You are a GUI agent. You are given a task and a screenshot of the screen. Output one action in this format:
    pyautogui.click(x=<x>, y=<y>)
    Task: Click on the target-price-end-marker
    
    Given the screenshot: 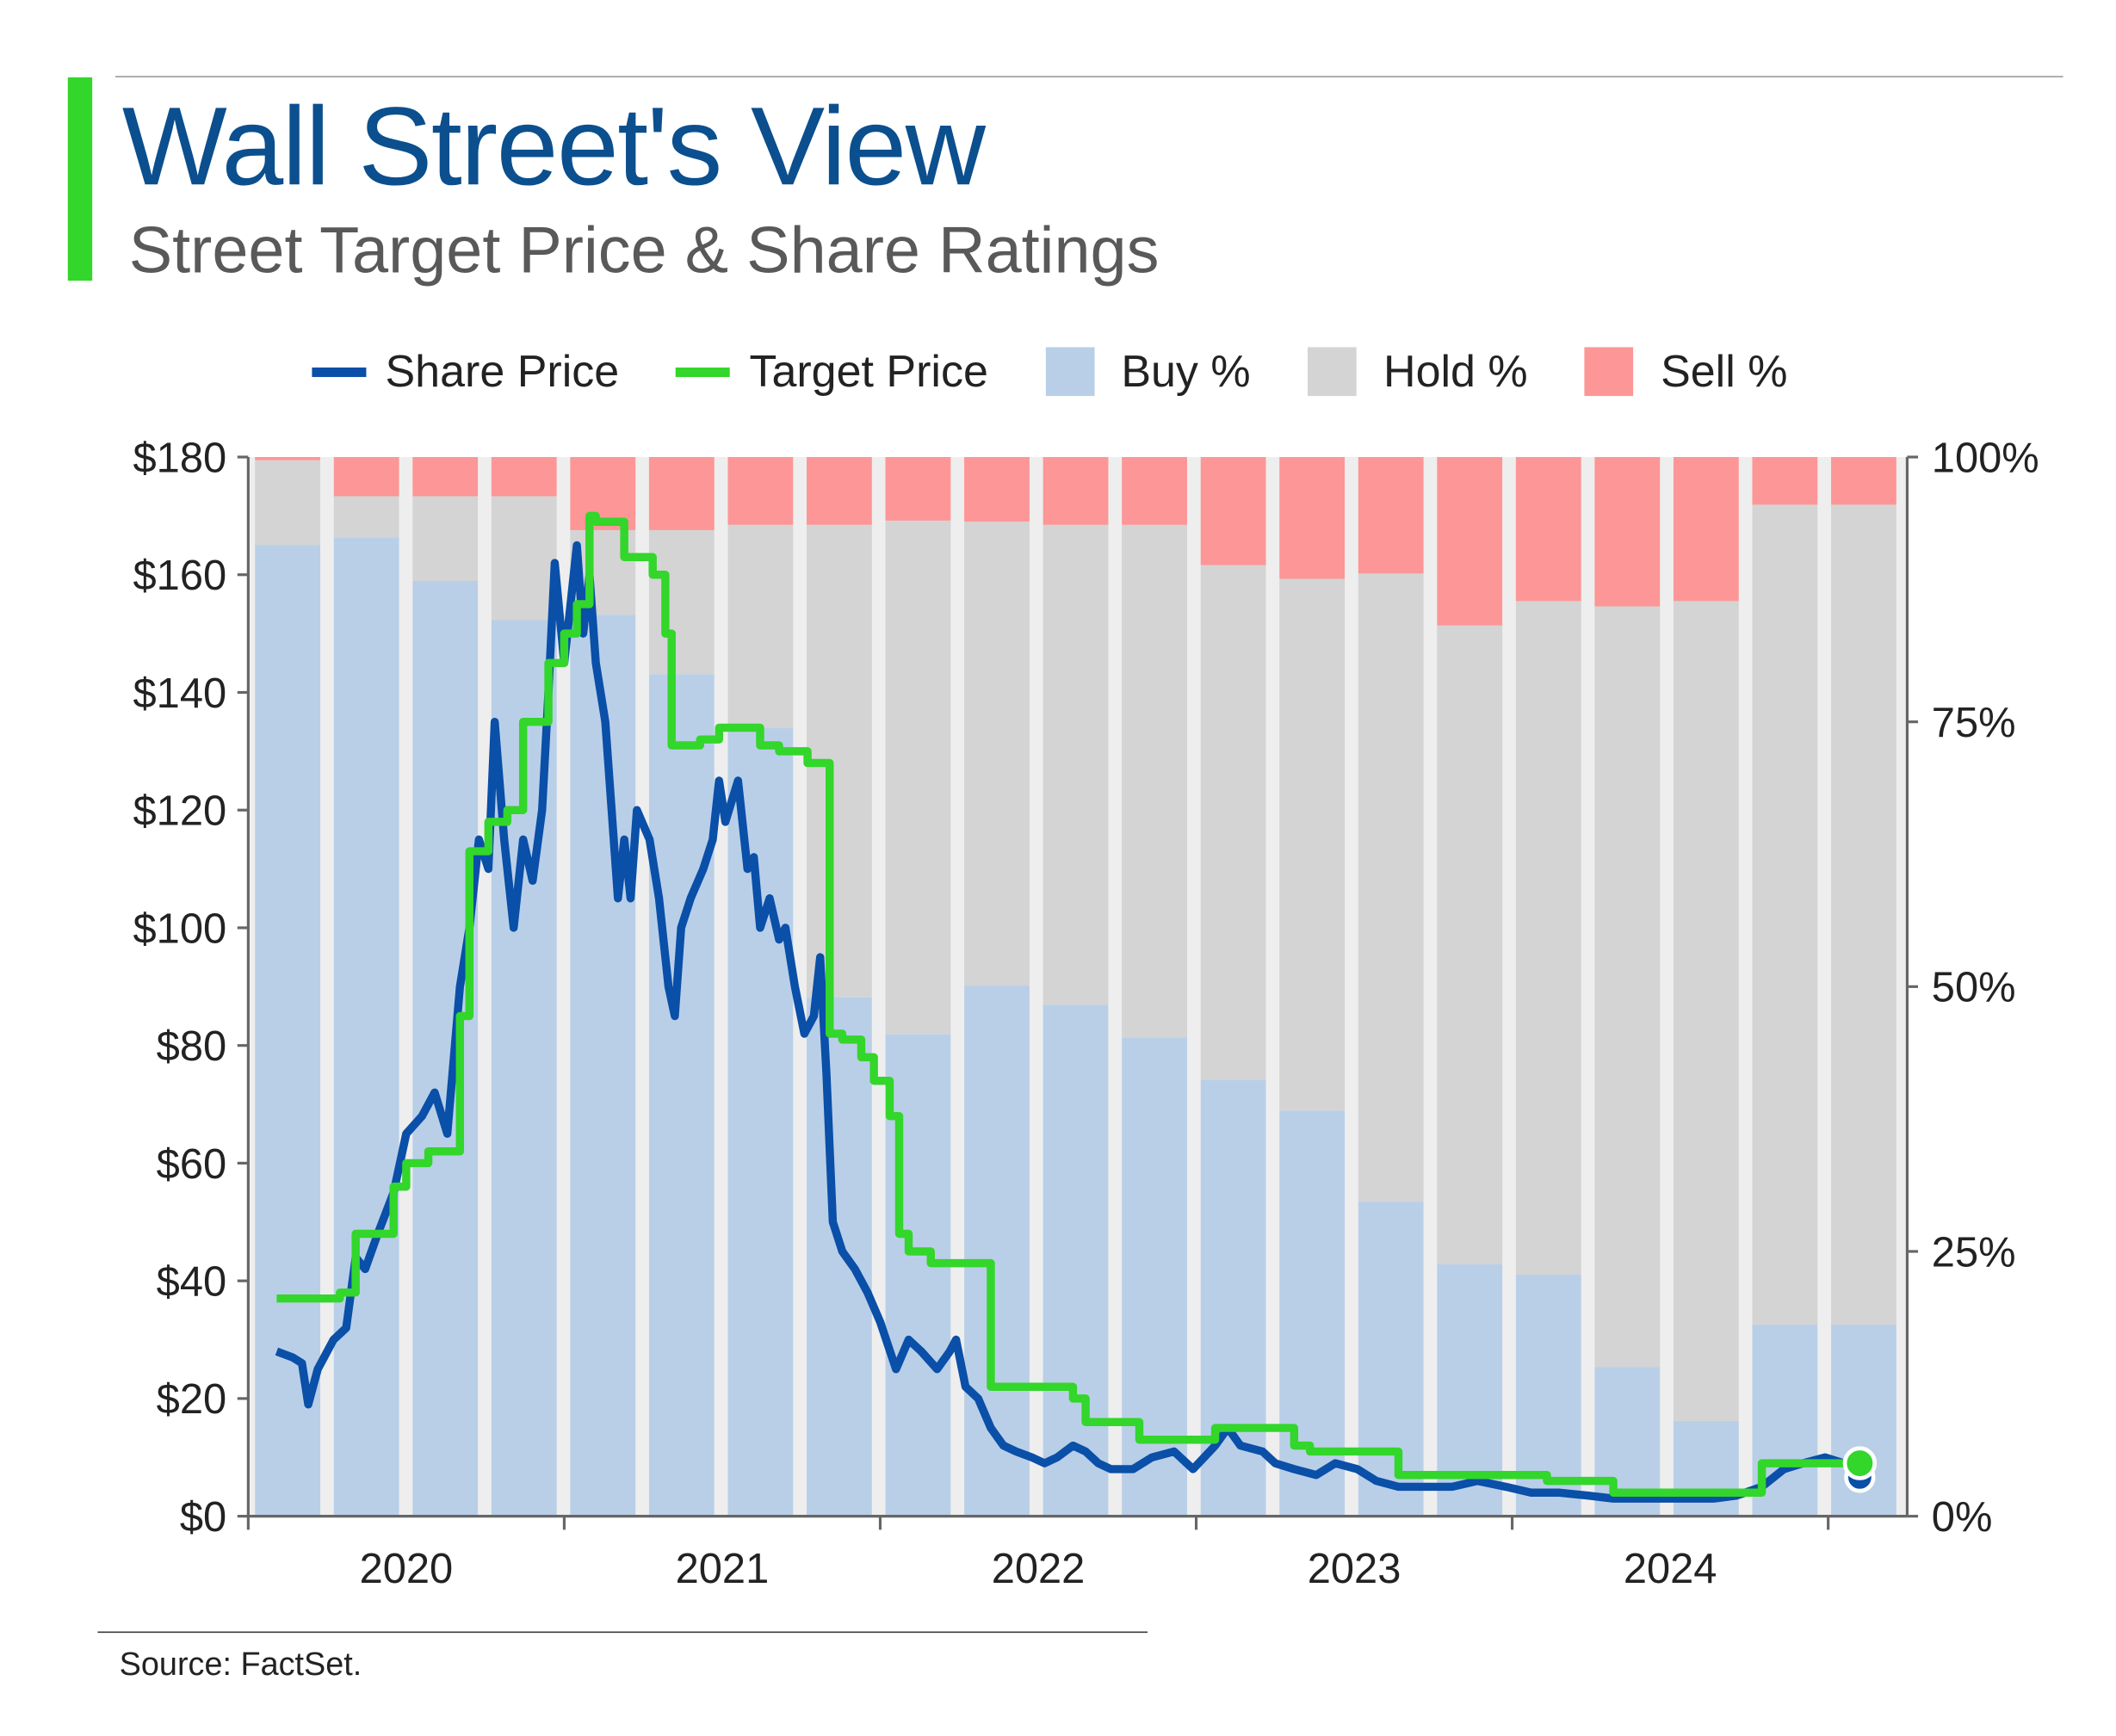 What is the action you would take?
    pyautogui.click(x=1860, y=1463)
    